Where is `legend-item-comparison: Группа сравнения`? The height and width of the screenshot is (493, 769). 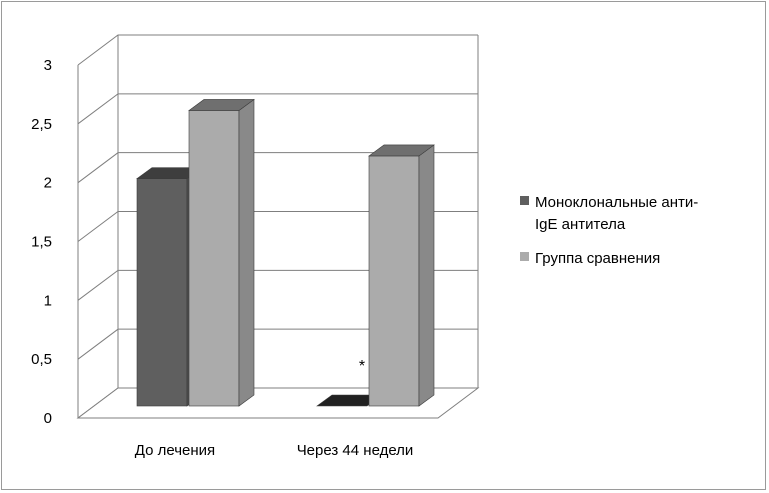
legend-item-comparison: Группа сравнения is located at coordinates (640, 259).